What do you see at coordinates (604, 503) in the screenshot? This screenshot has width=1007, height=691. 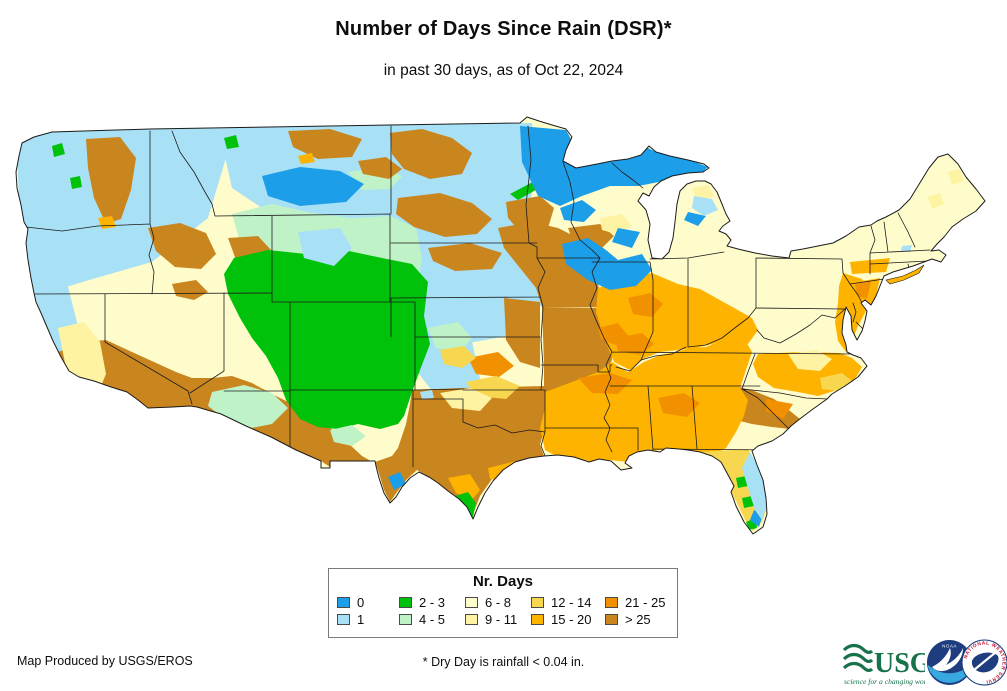 I see `dsr-regions-2-3-south` at bounding box center [604, 503].